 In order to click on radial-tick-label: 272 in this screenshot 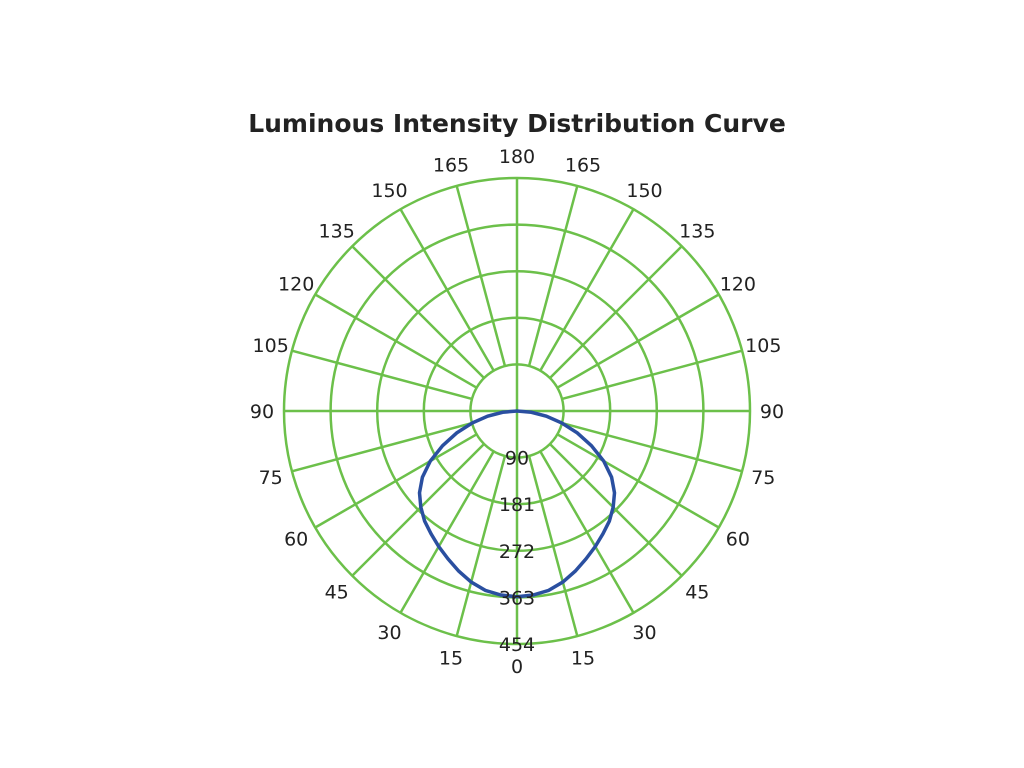, I will do `click(517, 552)`.